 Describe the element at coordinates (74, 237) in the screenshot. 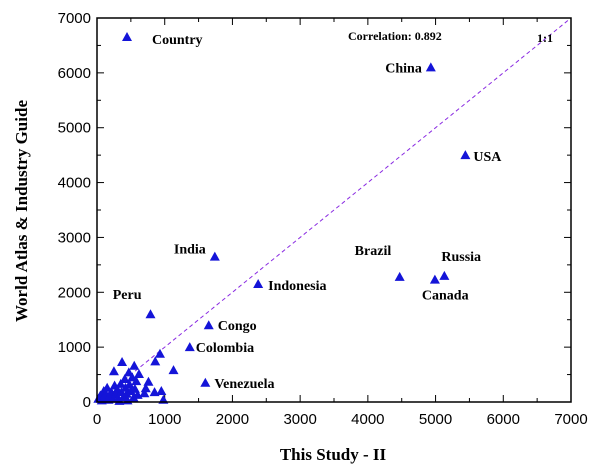

I see `y-tick-label: 3000` at that location.